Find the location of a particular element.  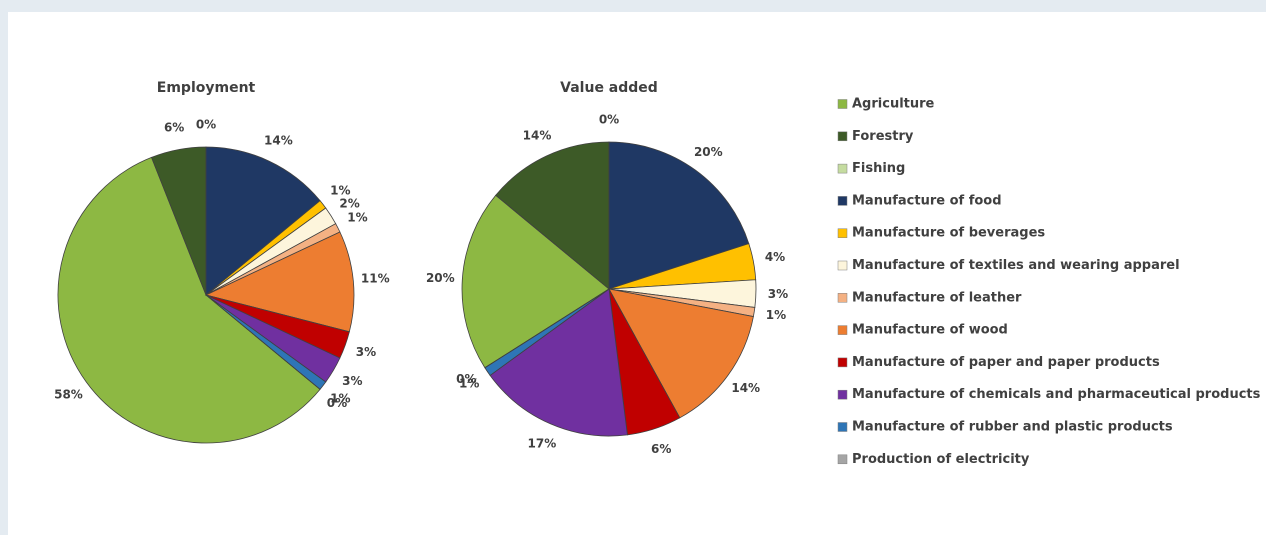

slice-label: 17% is located at coordinates (542, 444).